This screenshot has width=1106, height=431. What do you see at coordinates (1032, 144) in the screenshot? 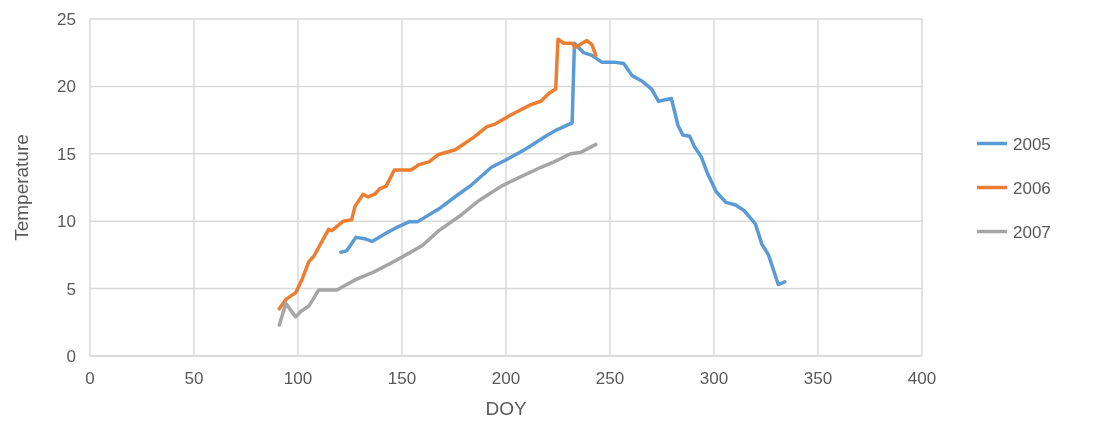
I see `legend-label: 2005` at bounding box center [1032, 144].